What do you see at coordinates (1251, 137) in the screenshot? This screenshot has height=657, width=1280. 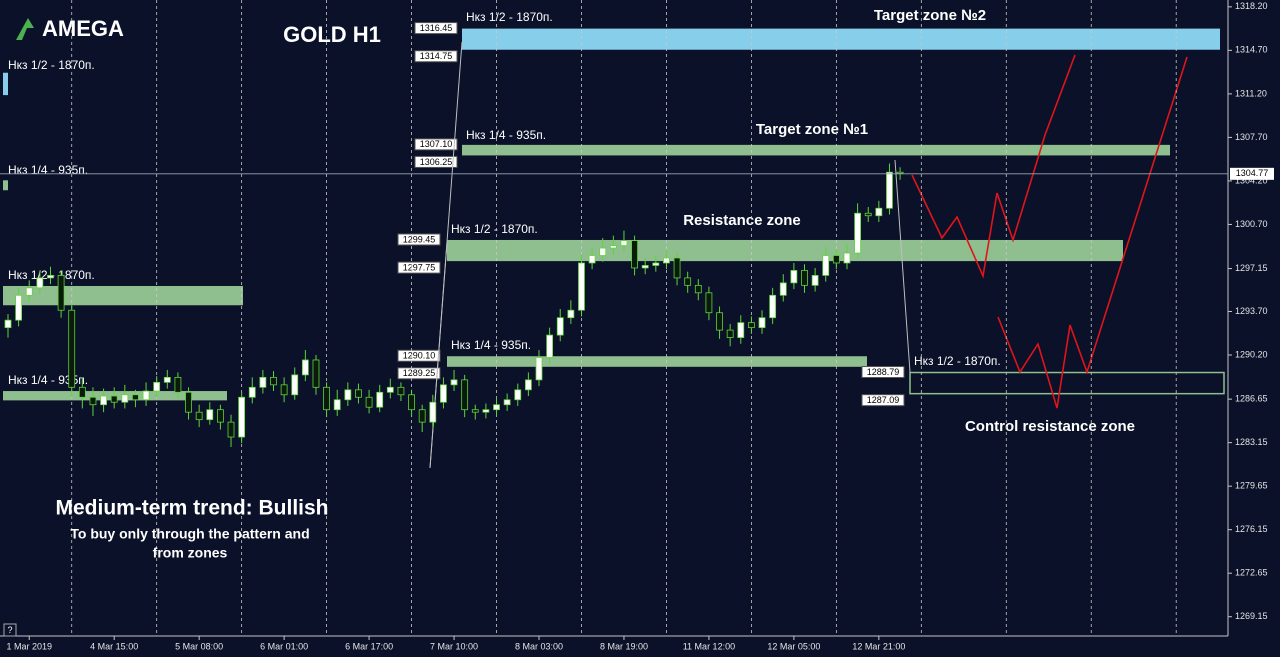 I see `y-tick-label: 1307.70` at bounding box center [1251, 137].